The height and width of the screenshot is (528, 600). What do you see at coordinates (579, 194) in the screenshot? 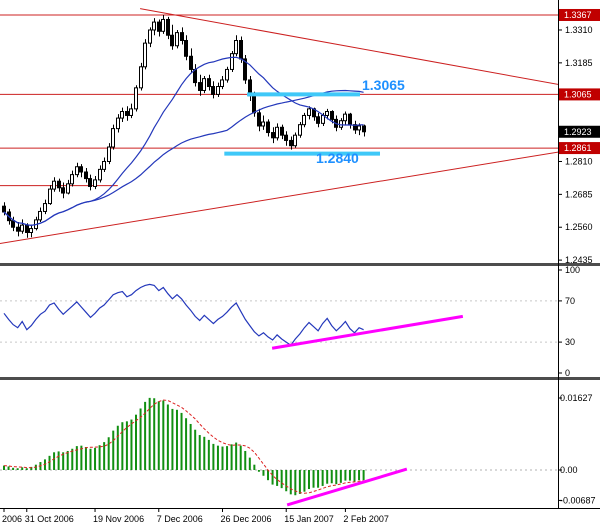
I see `price-tick-label: 1.2685` at bounding box center [579, 194].